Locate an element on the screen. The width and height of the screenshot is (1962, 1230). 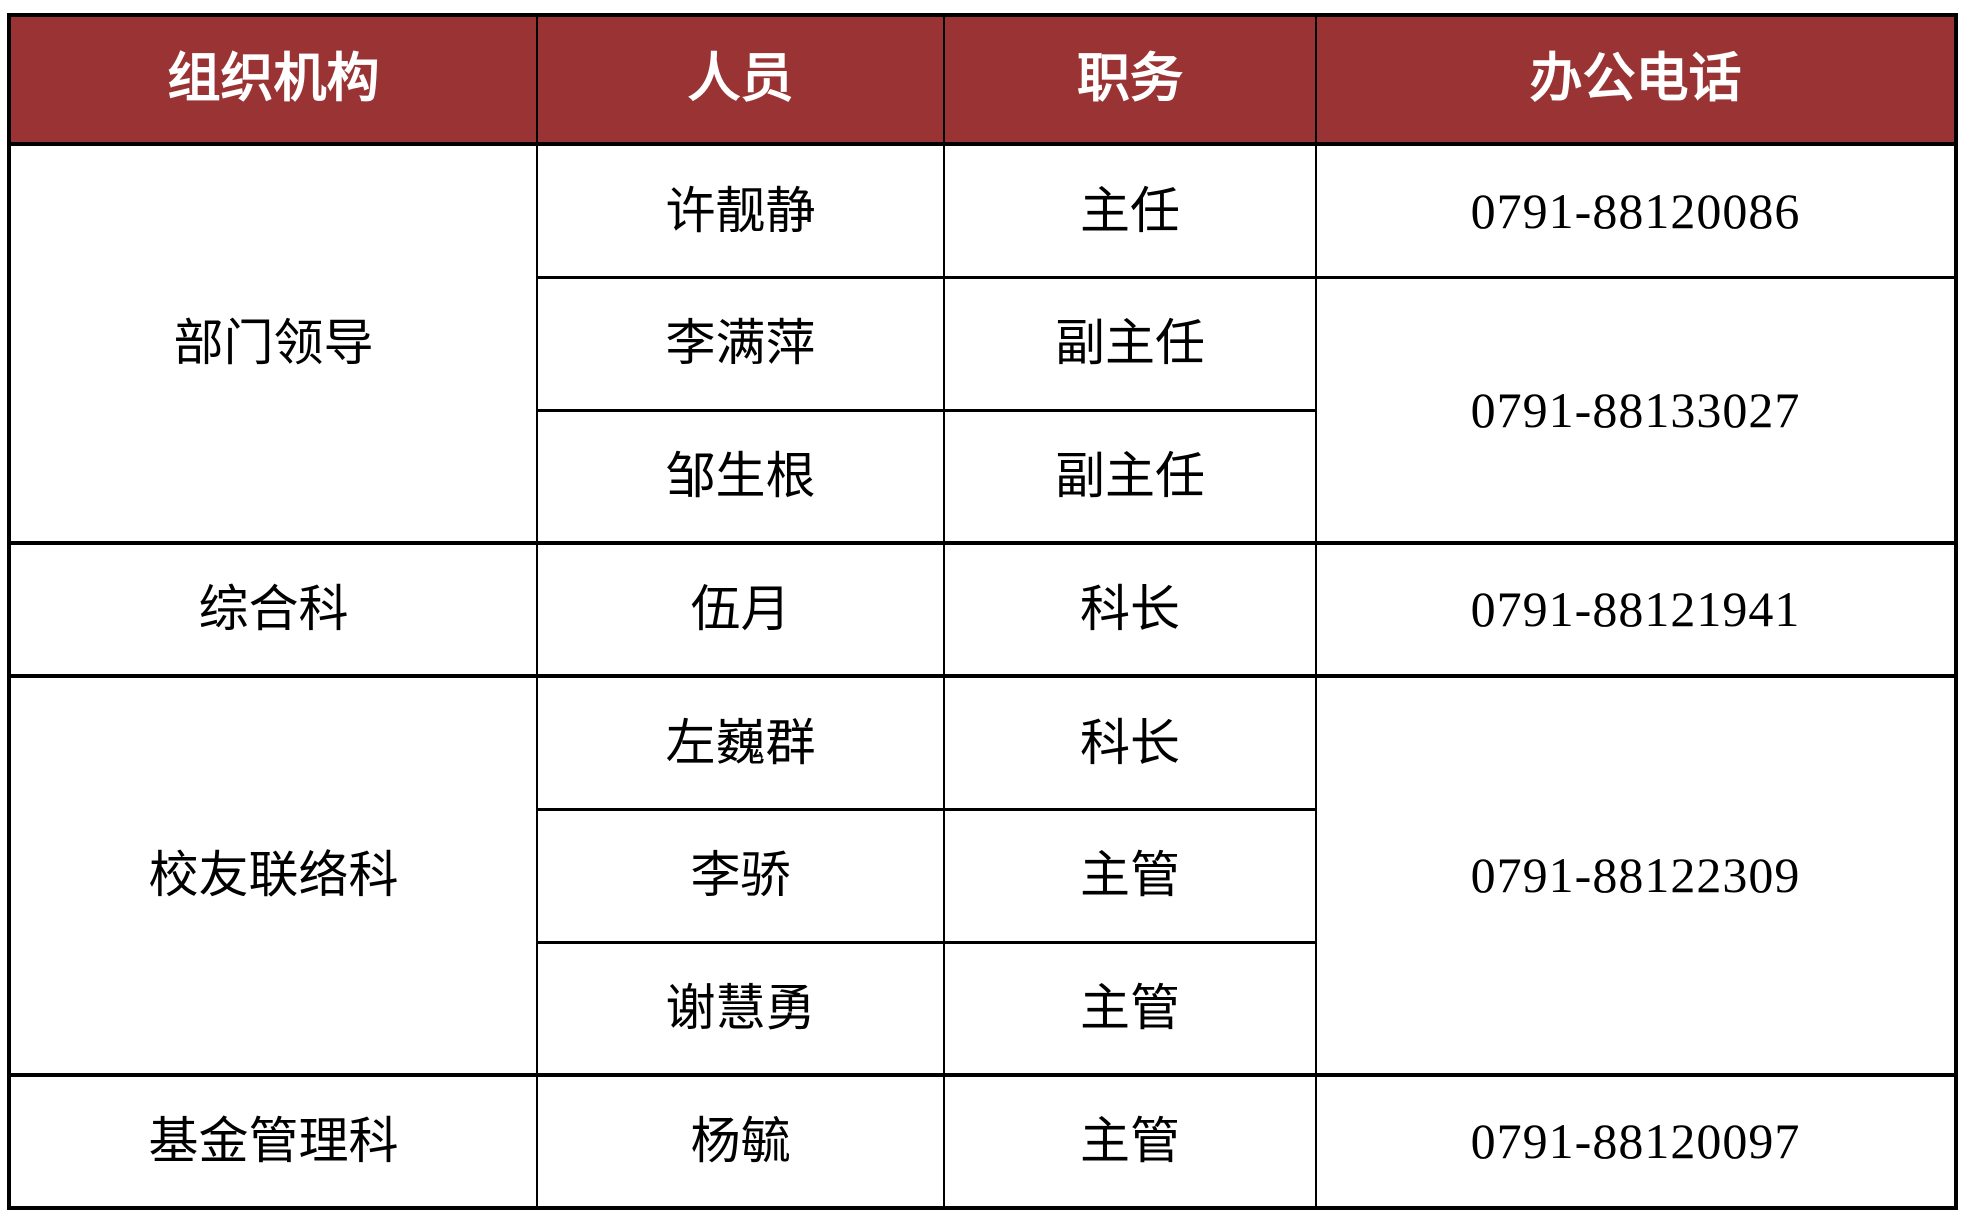
phone-cell: 0791-88120097 is located at coordinates (1636, 1141).